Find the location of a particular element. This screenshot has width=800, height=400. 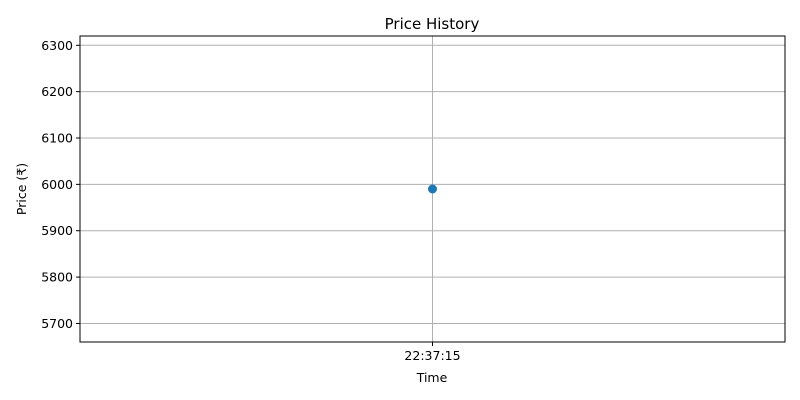

y-axis-ticks: 5700 5800 5900 6000 6100 6200 6300 is located at coordinates (60, 184).